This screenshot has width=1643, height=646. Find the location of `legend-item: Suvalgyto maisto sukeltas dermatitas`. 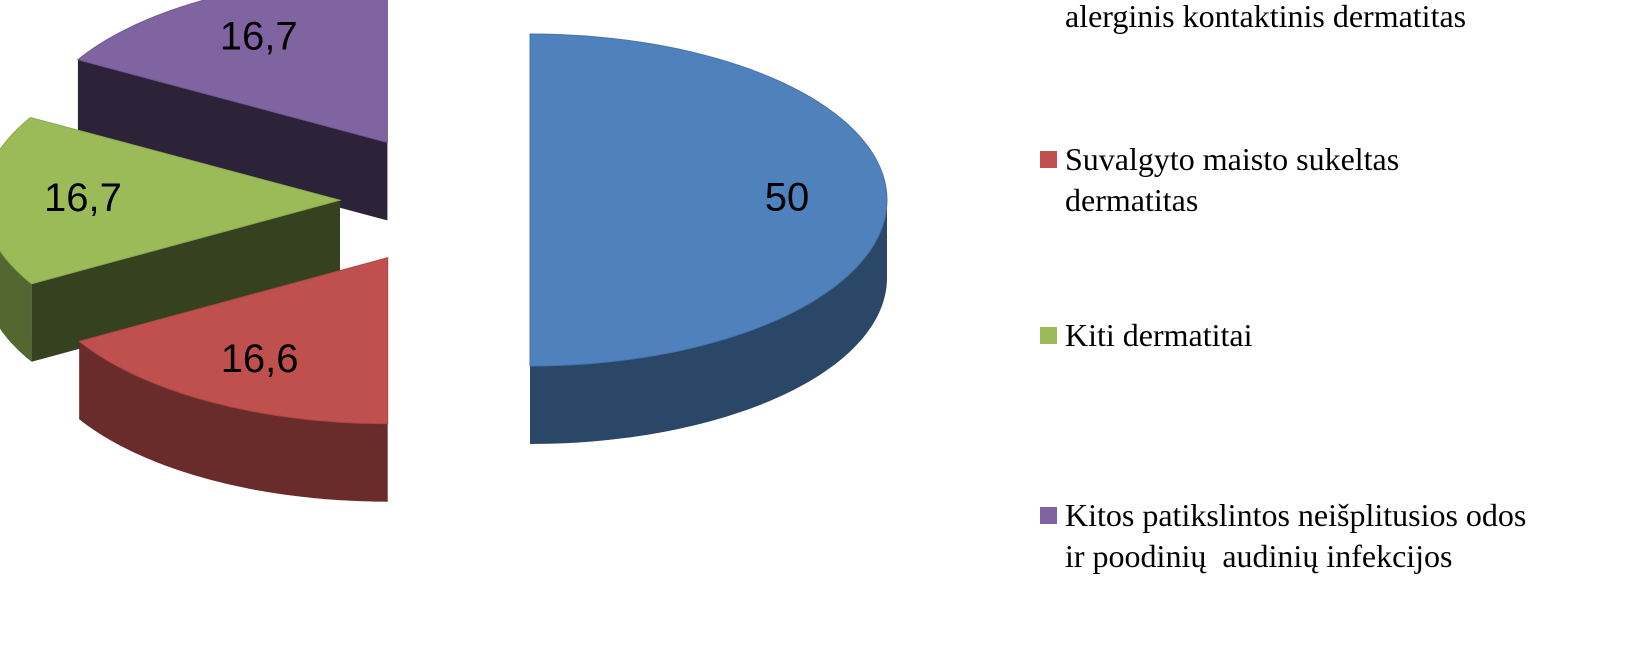

legend-item: Suvalgyto maisto sukeltas dermatitas is located at coordinates (1287, 180).